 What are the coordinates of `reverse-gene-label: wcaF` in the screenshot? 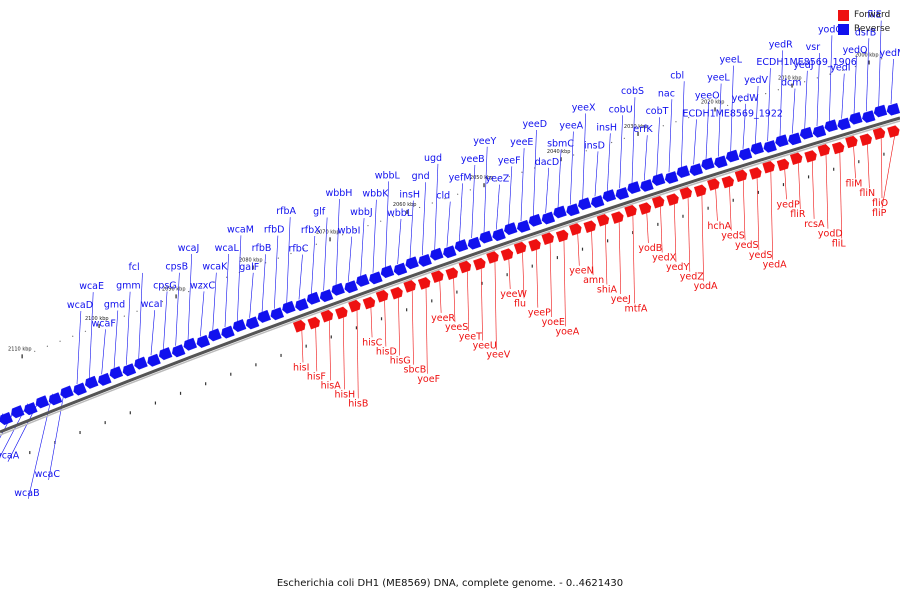 It's located at (104, 323).